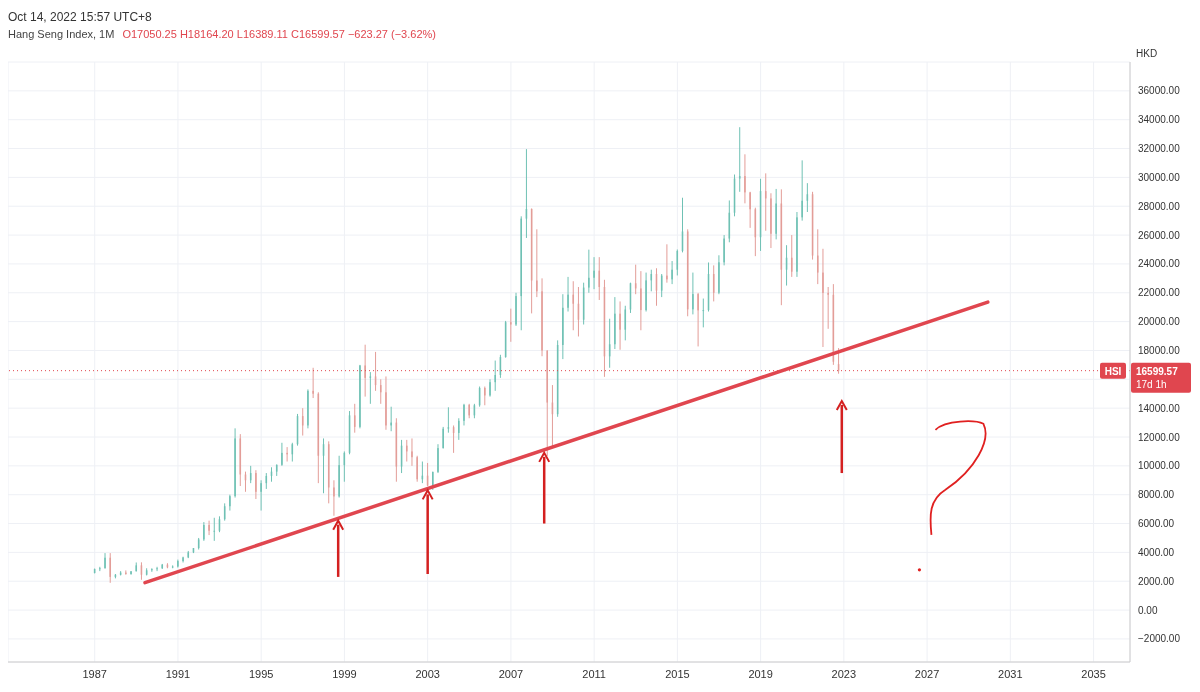 Image resolution: width=1200 pixels, height=692 pixels. I want to click on y-tick-label: 2000.00, so click(1156, 581).